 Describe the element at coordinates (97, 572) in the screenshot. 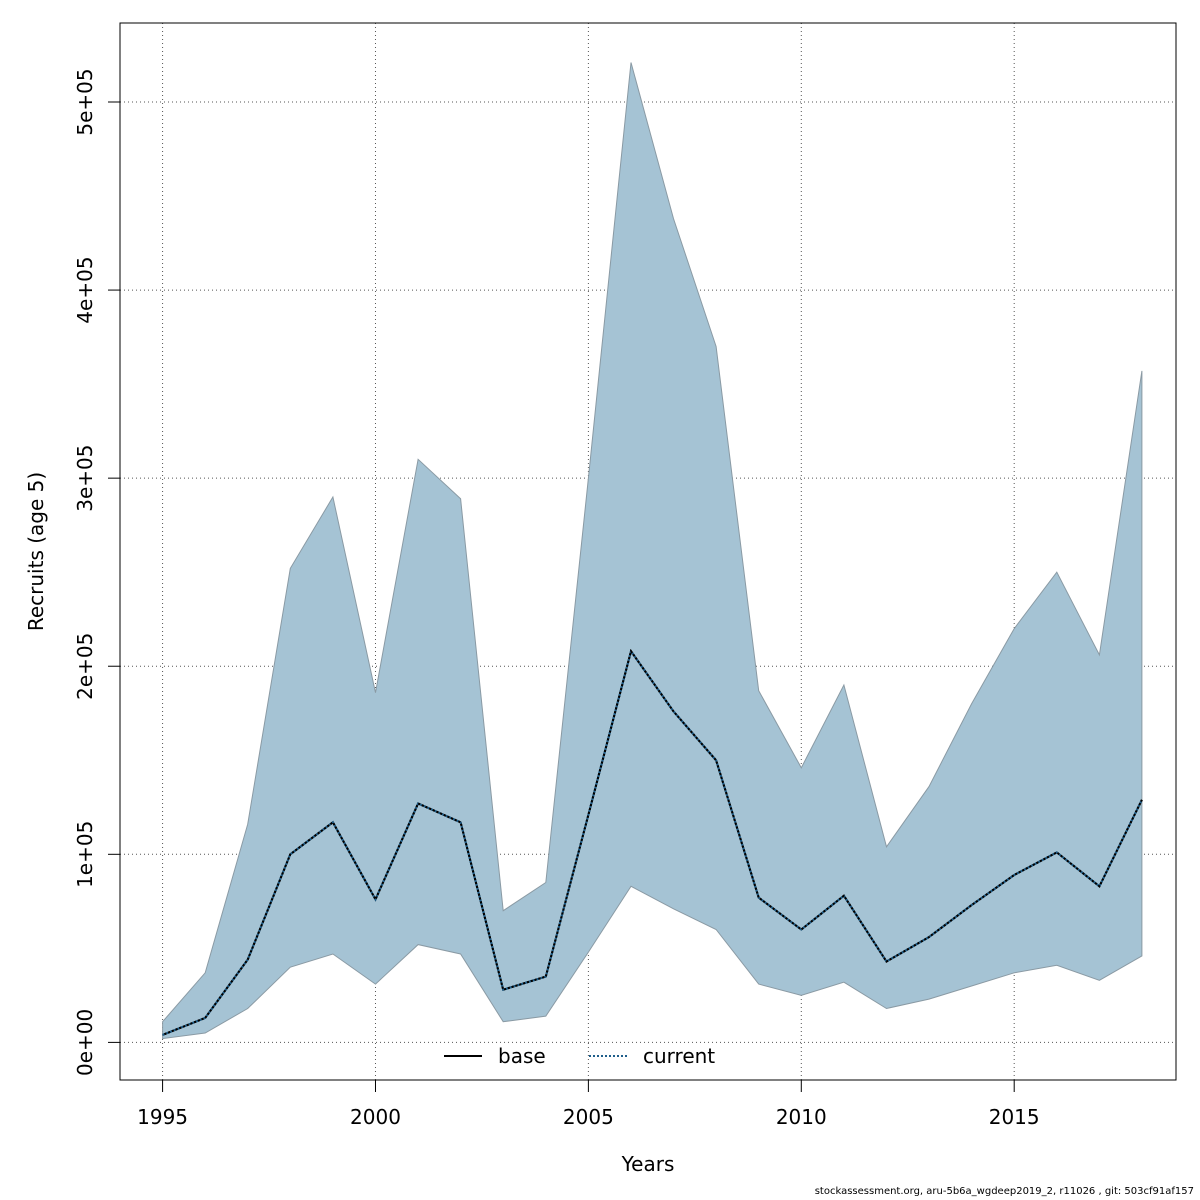

I see `y-axis: 0e+00 1e+05 2e+05 3e+05 4e+05 5e+05` at that location.